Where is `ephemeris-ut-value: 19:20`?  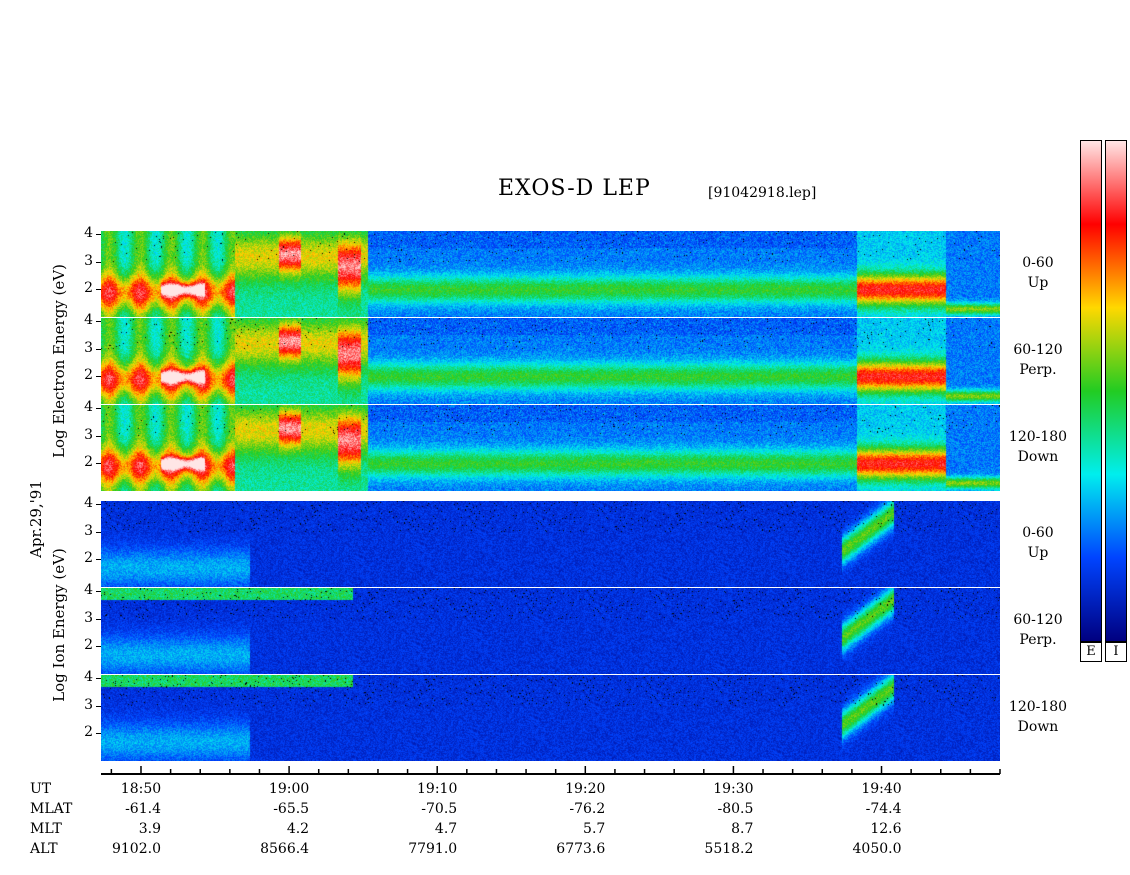
ephemeris-ut-value: 19:20 is located at coordinates (585, 789).